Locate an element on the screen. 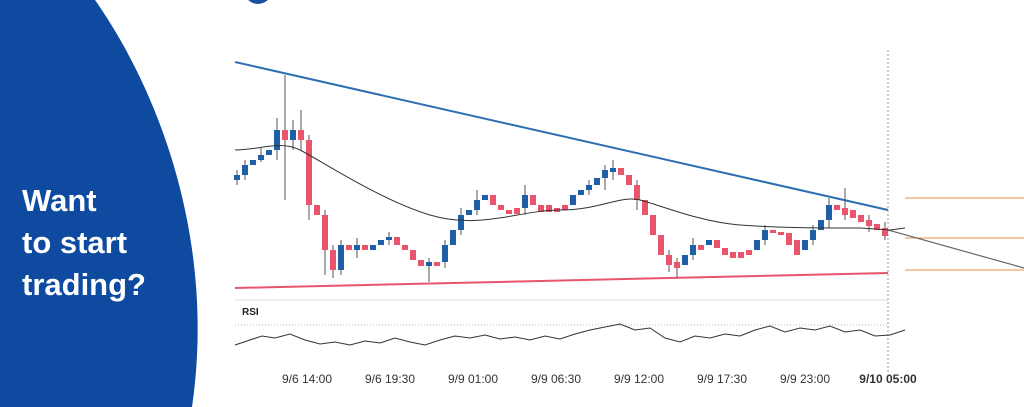 This screenshot has height=407, width=1024. headline: trading? is located at coordinates (84, 284).